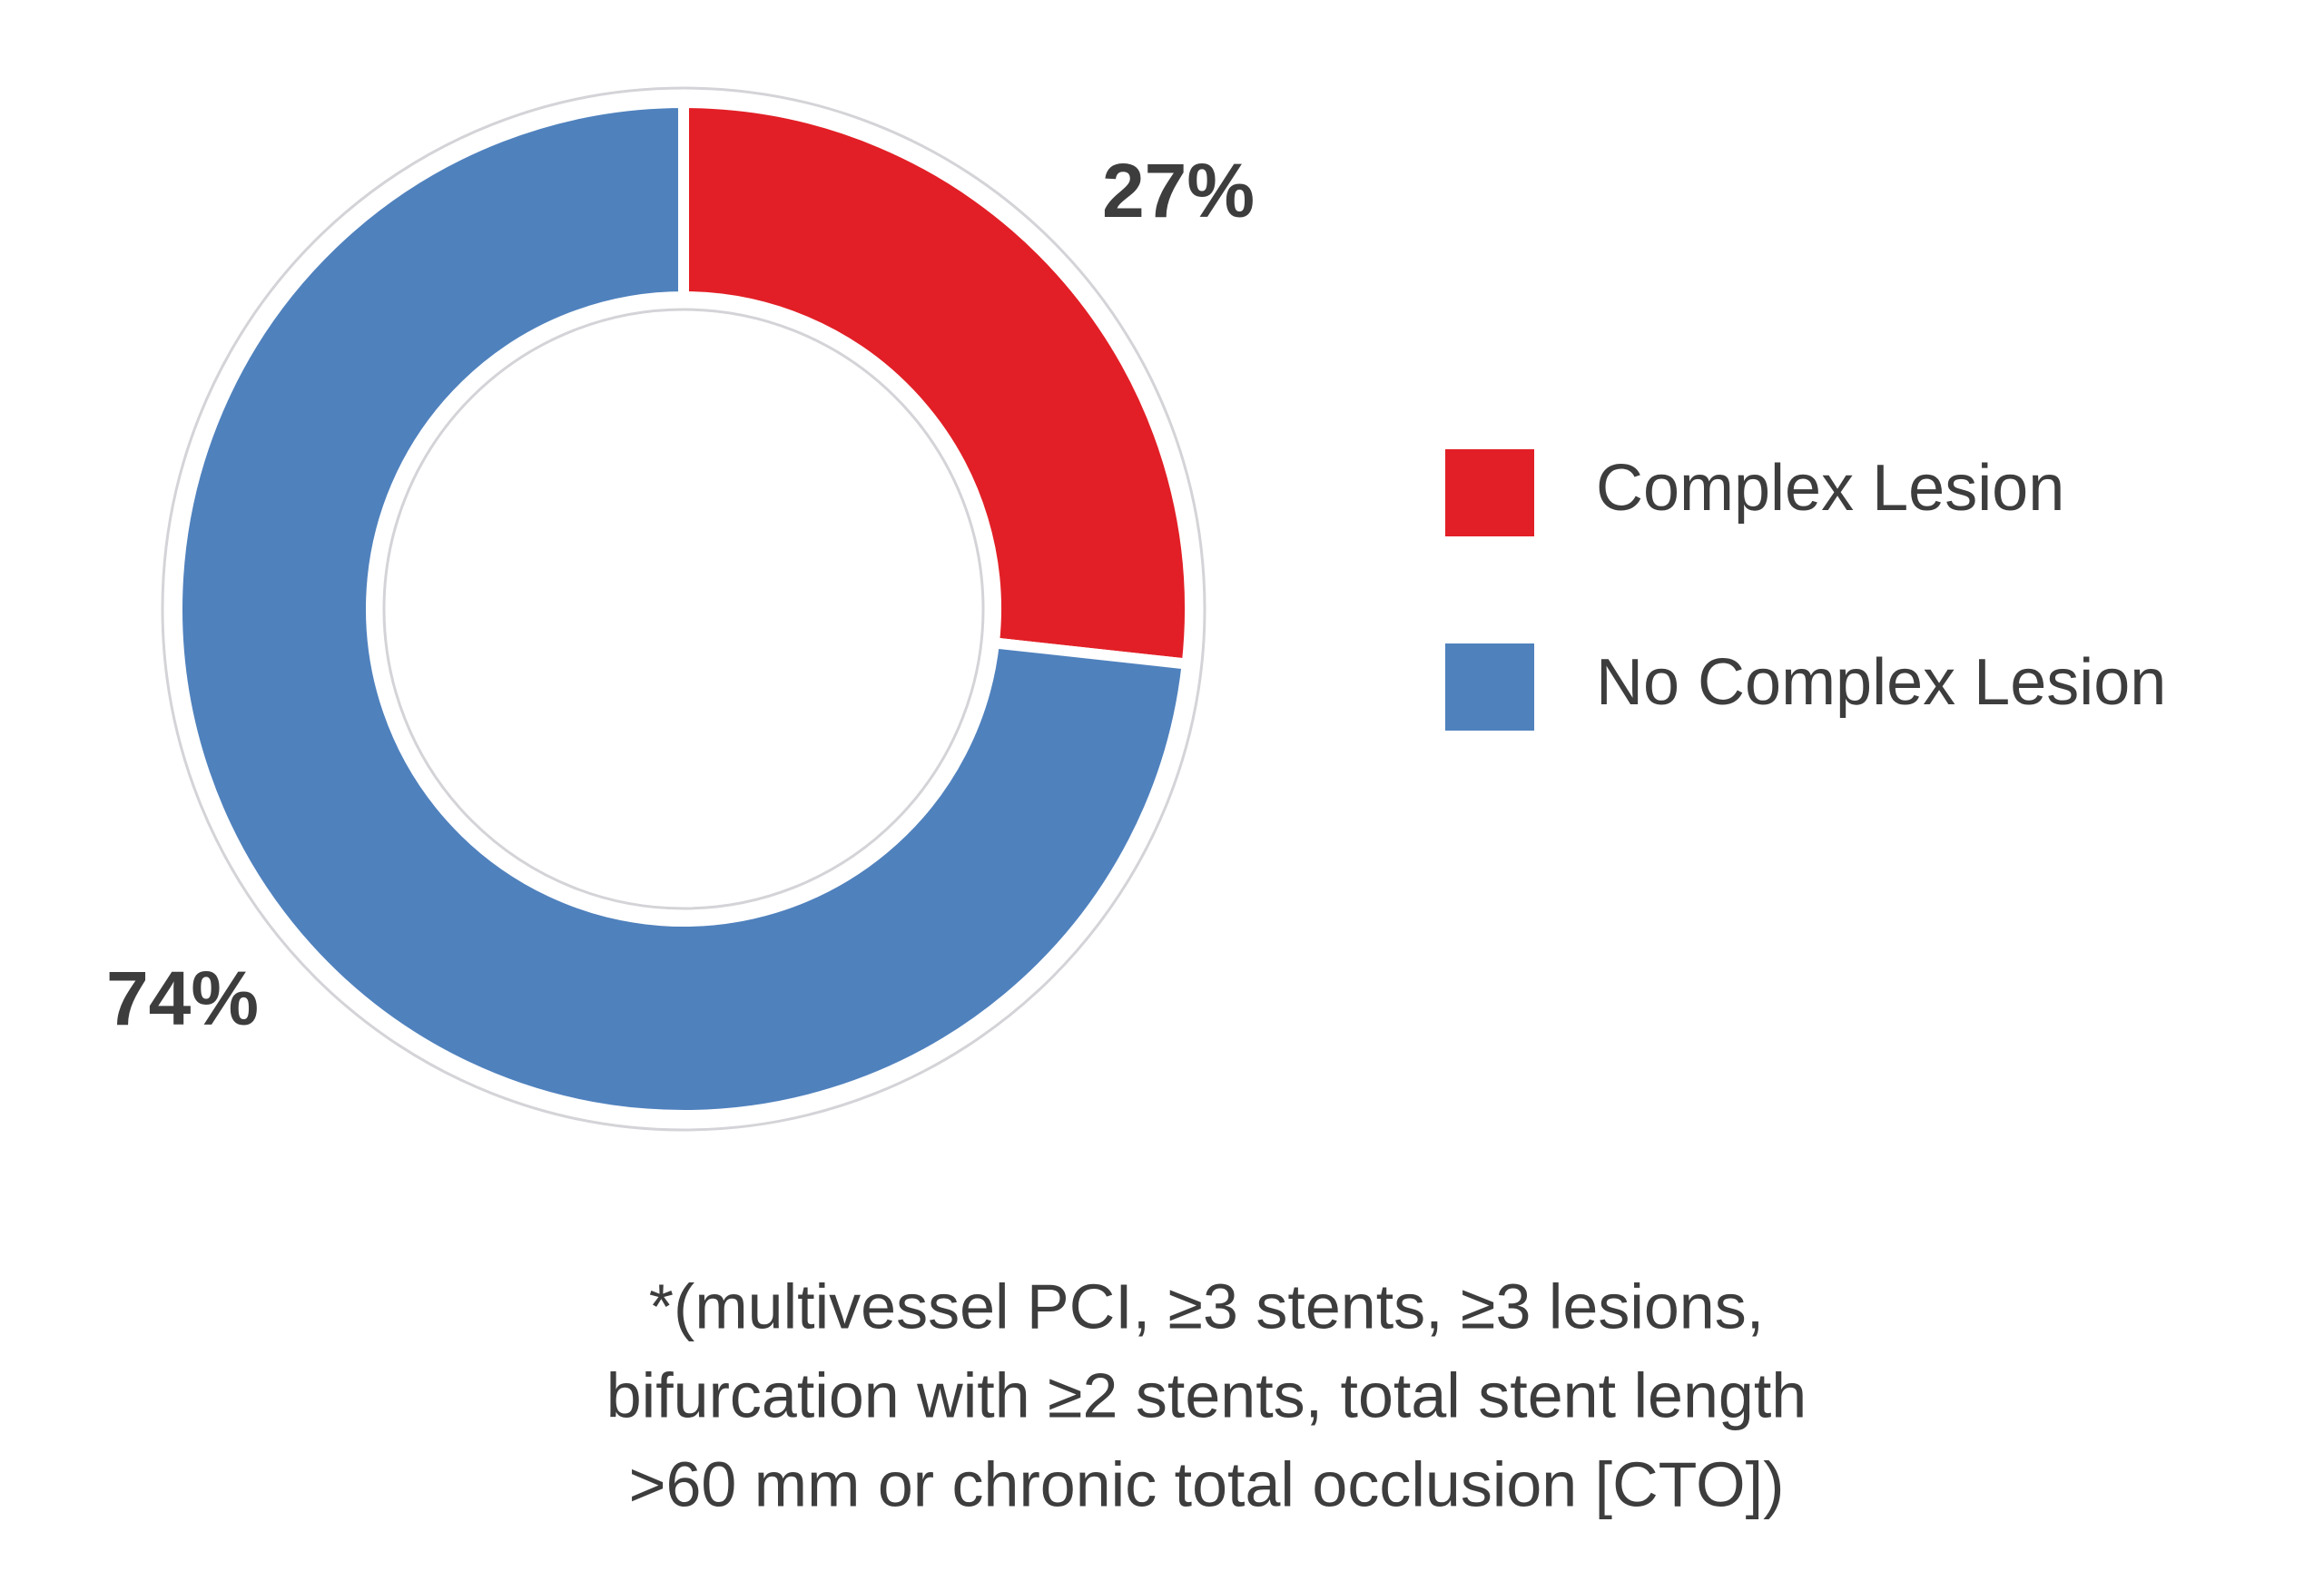  What do you see at coordinates (1207, 1483) in the screenshot?
I see `footnote: >60 mm or chronic total occlusion [CTO])` at bounding box center [1207, 1483].